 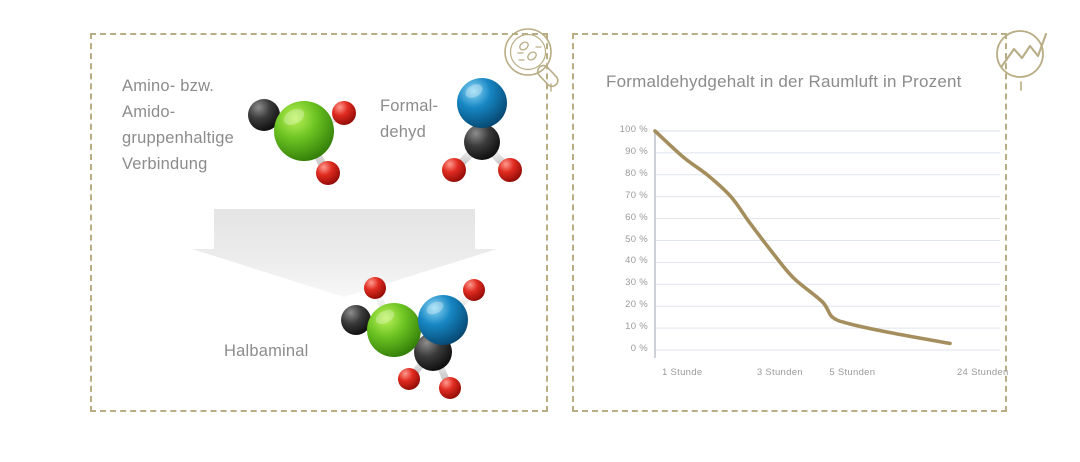 What do you see at coordinates (636, 261) in the screenshot?
I see `chart-y-tick-label: 40 %` at bounding box center [636, 261].